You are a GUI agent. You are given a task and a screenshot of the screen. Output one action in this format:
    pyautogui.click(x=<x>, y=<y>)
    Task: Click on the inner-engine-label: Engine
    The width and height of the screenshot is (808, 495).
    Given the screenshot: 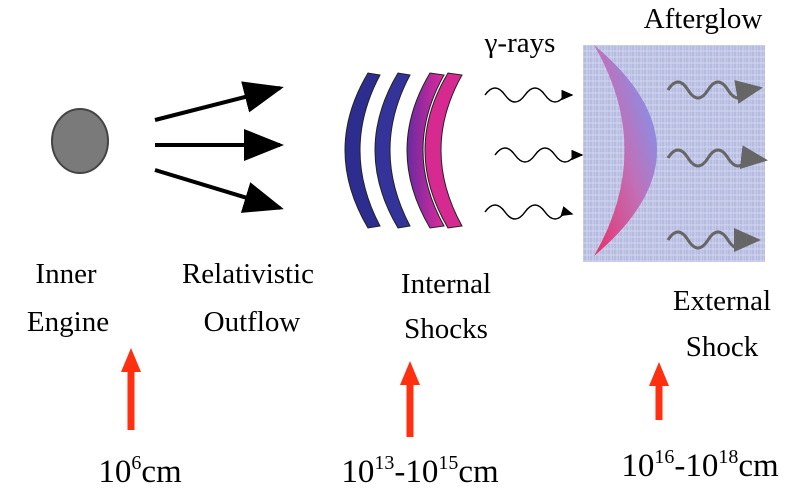 What is the action you would take?
    pyautogui.click(x=68, y=322)
    